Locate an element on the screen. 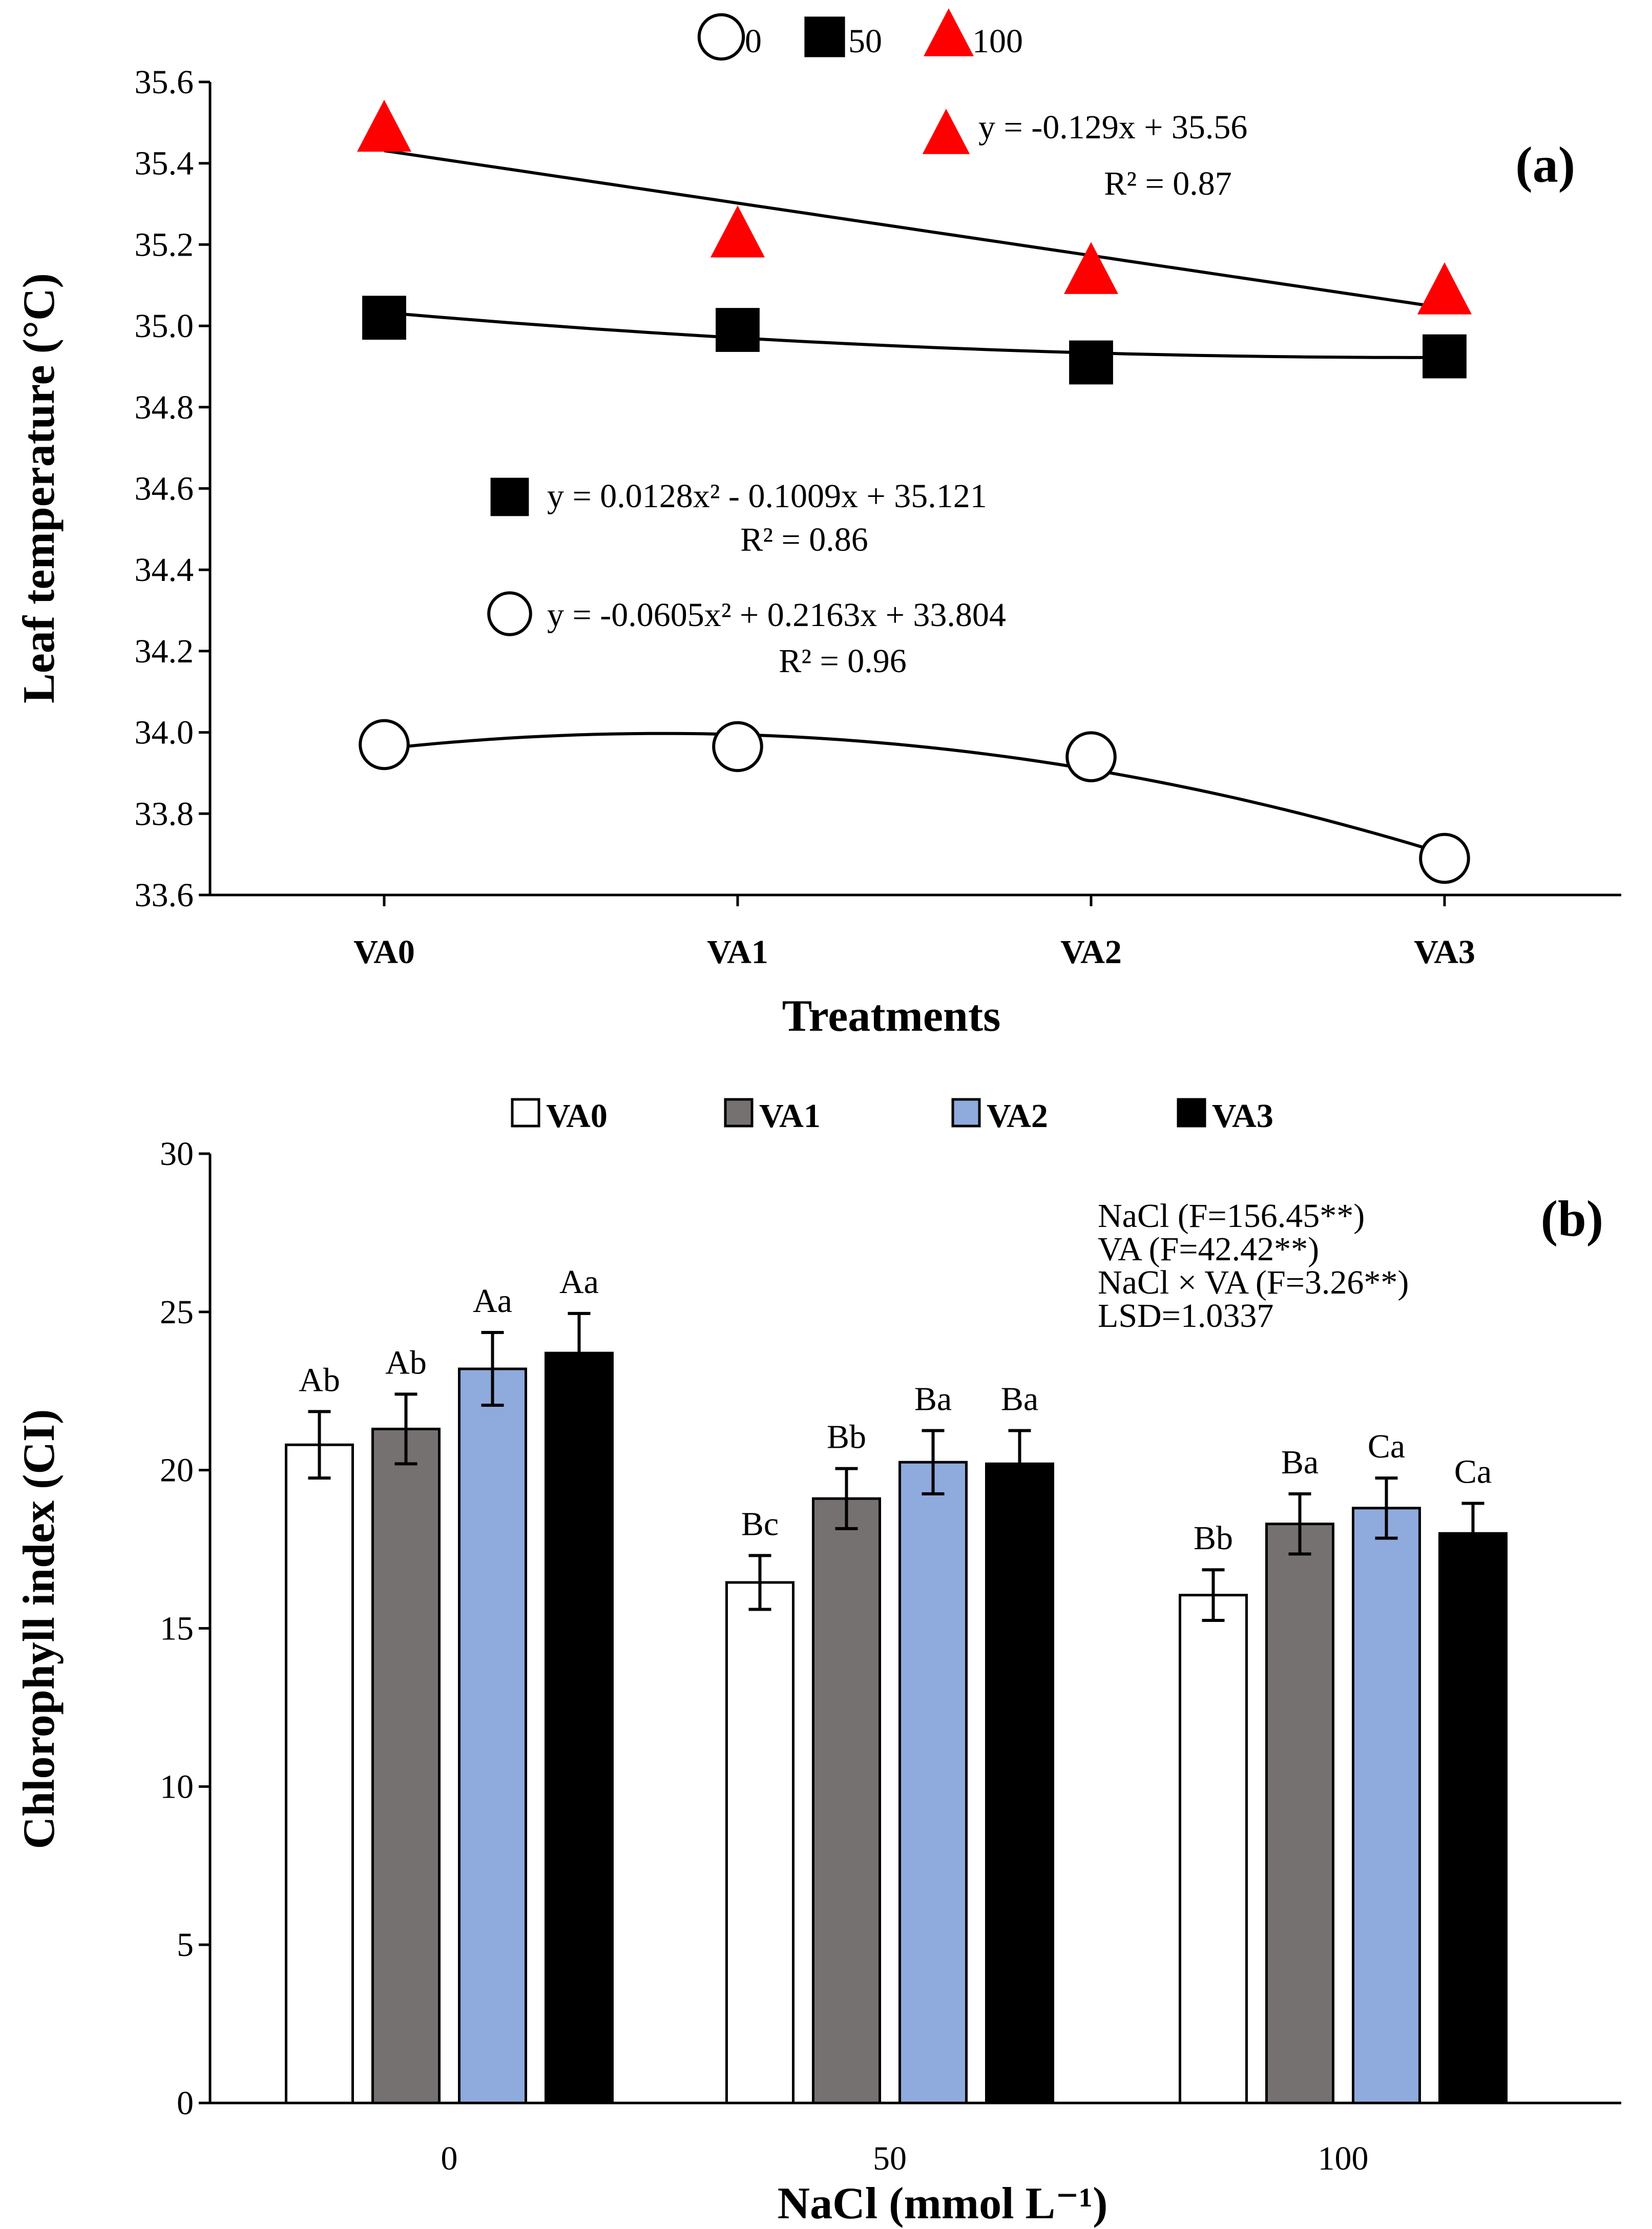 The width and height of the screenshot is (1652, 2229). panel-a-label: (a) is located at coordinates (1545, 164).